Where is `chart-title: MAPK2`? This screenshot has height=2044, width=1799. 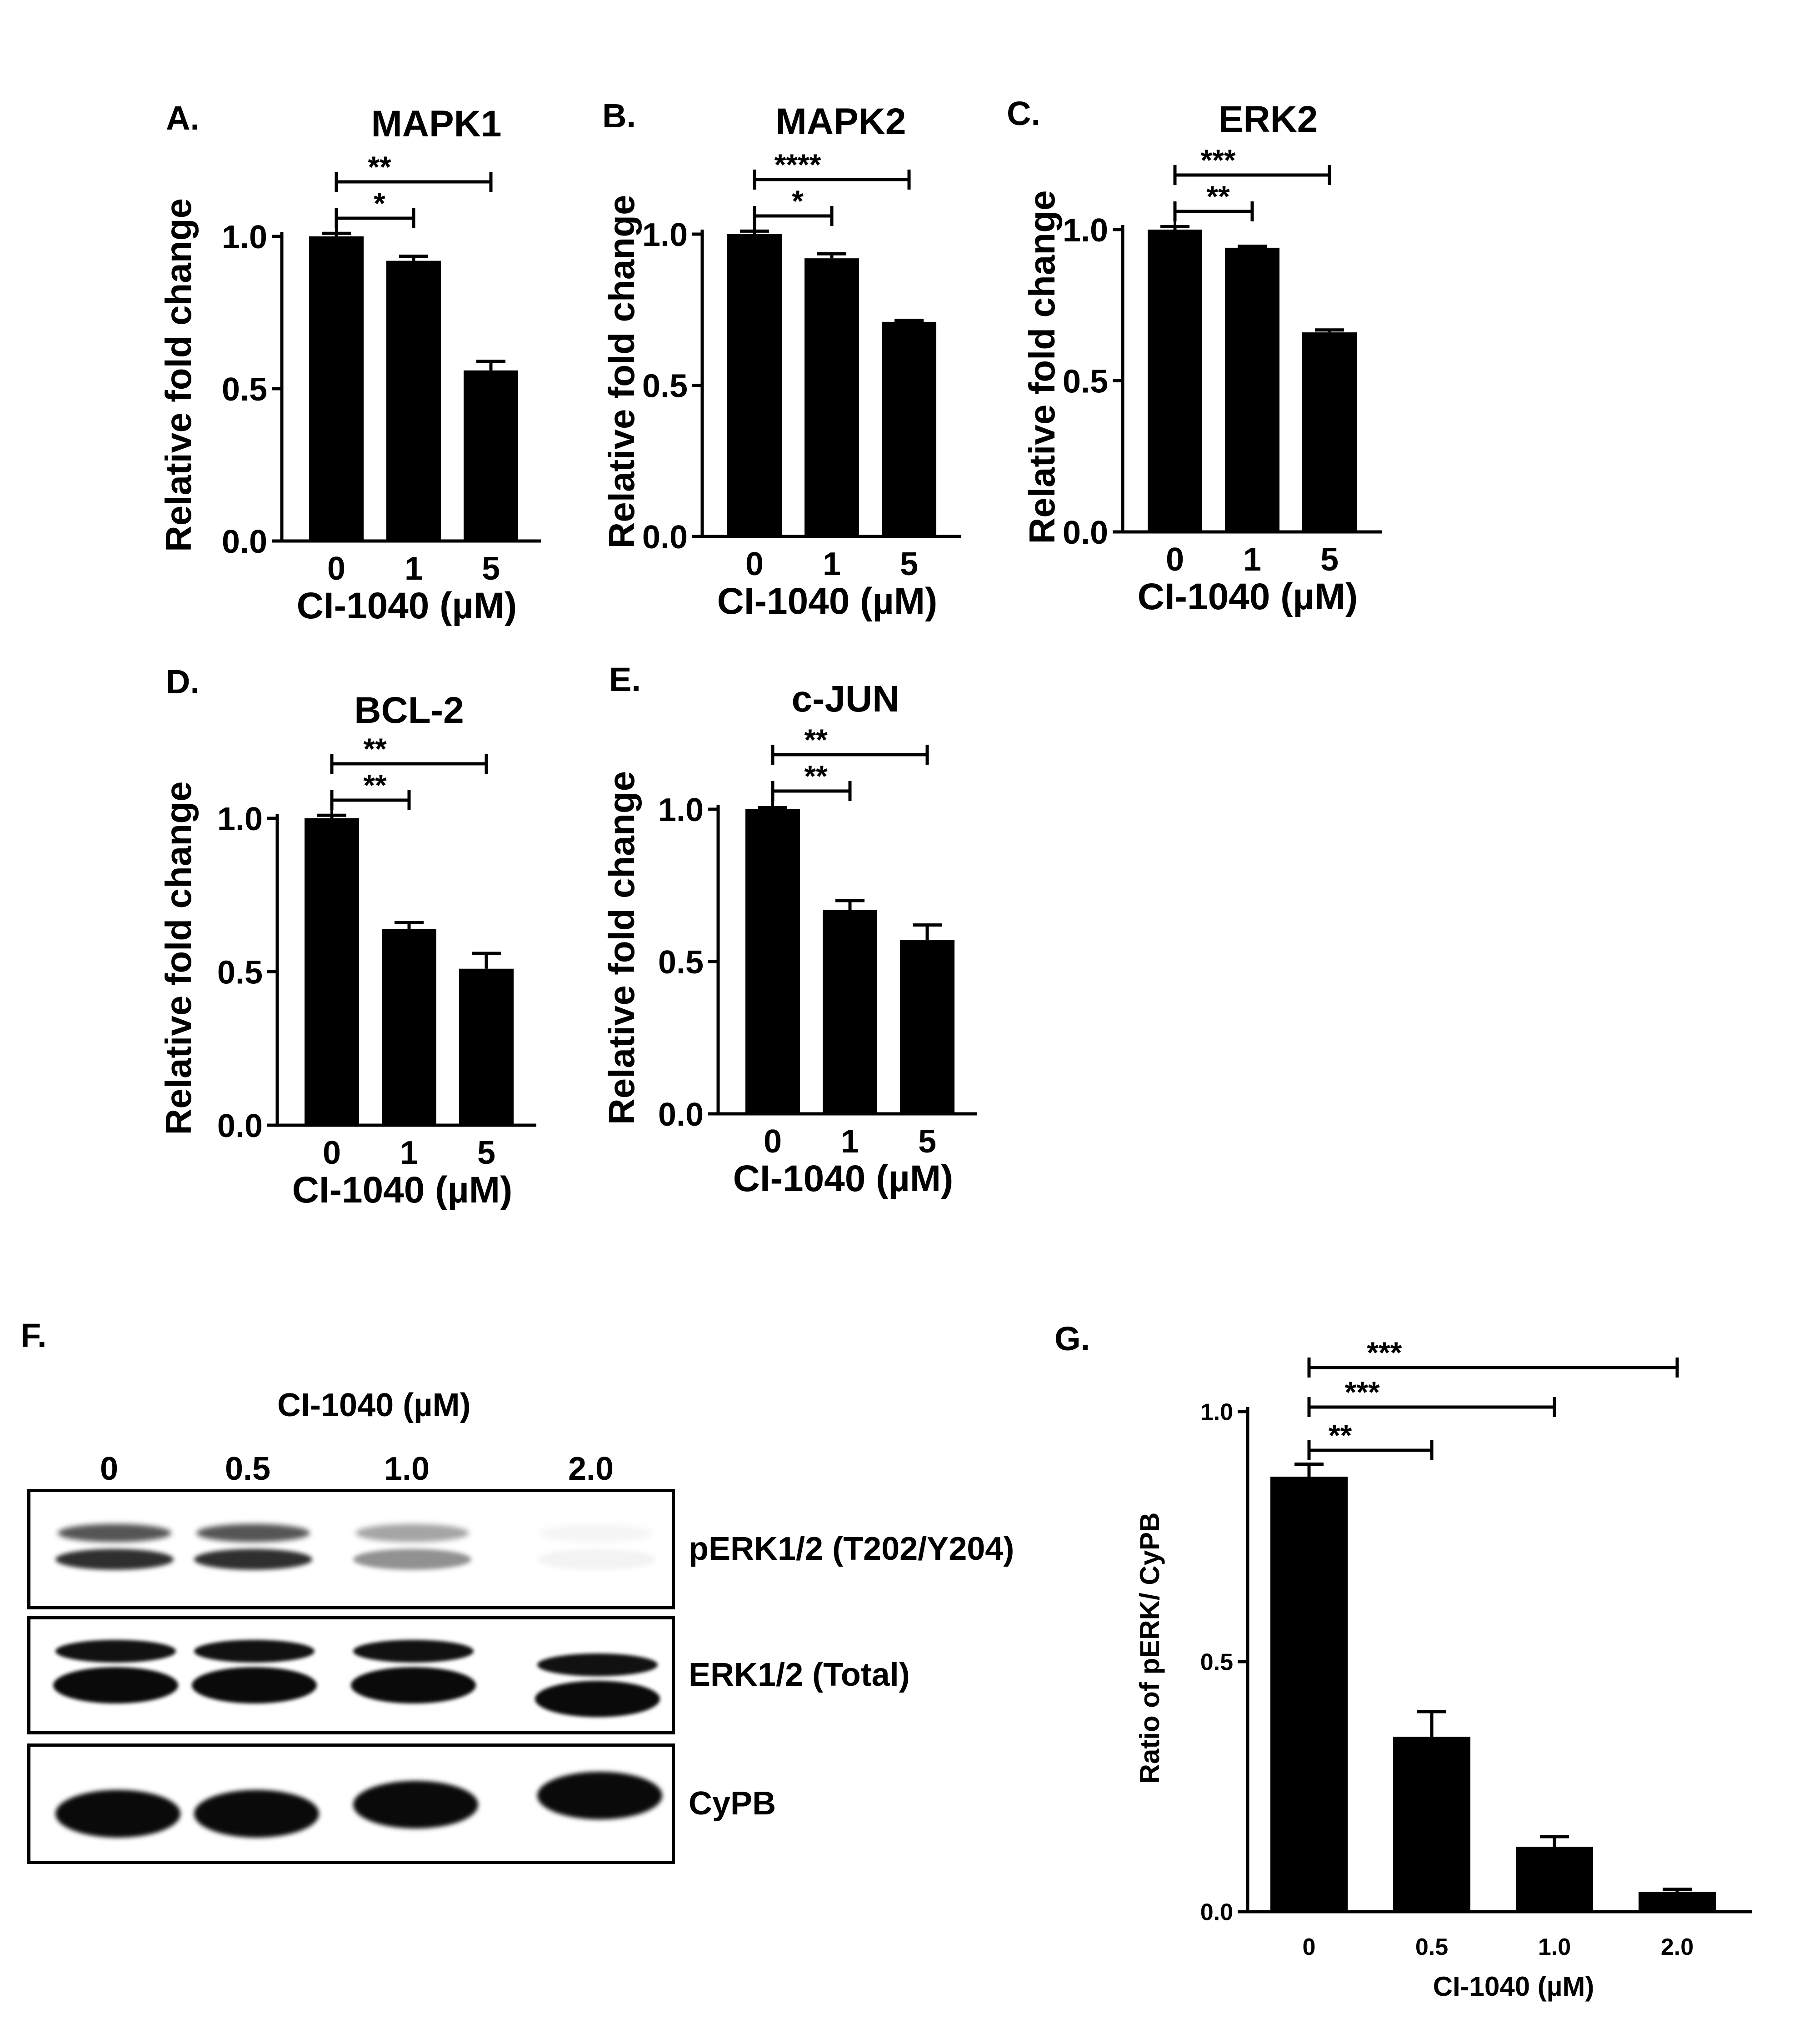
chart-title: MAPK2 is located at coordinates (841, 122).